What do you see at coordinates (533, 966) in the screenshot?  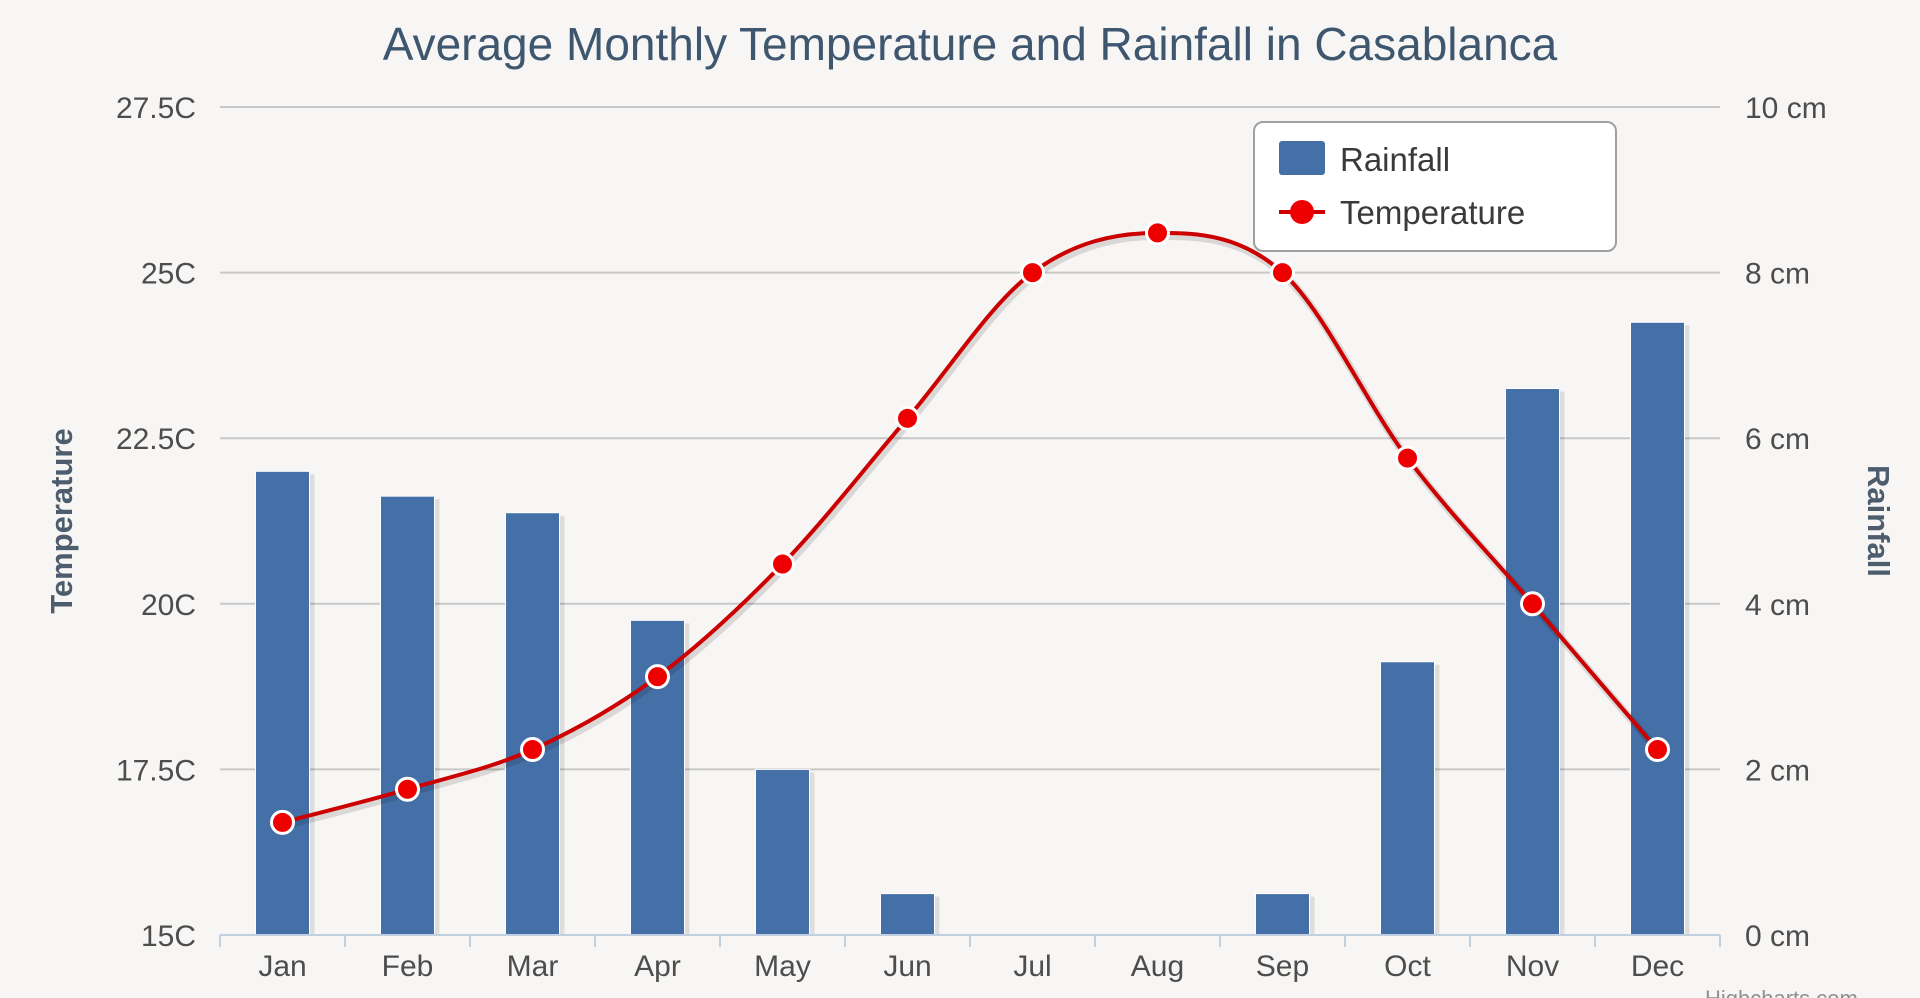 I see `x-tick-label: Mar` at bounding box center [533, 966].